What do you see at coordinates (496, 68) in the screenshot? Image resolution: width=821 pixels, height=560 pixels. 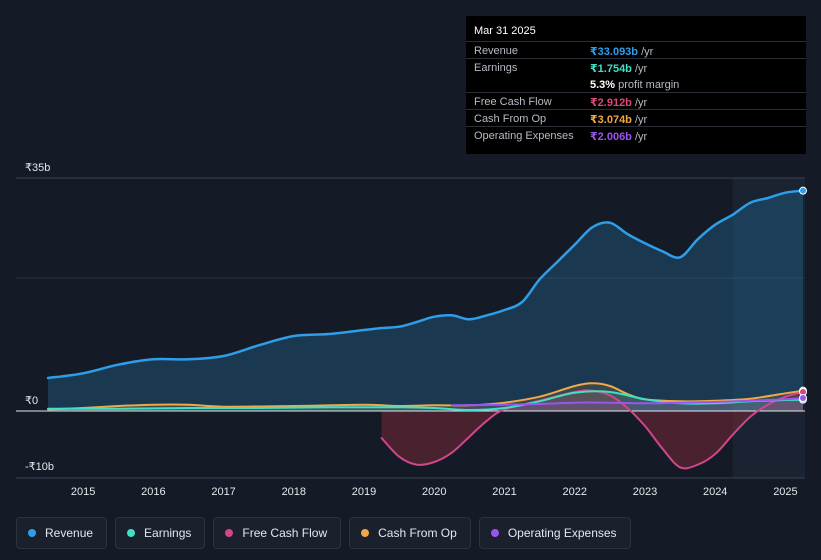 I see `tooltip-label: Earnings` at bounding box center [496, 68].